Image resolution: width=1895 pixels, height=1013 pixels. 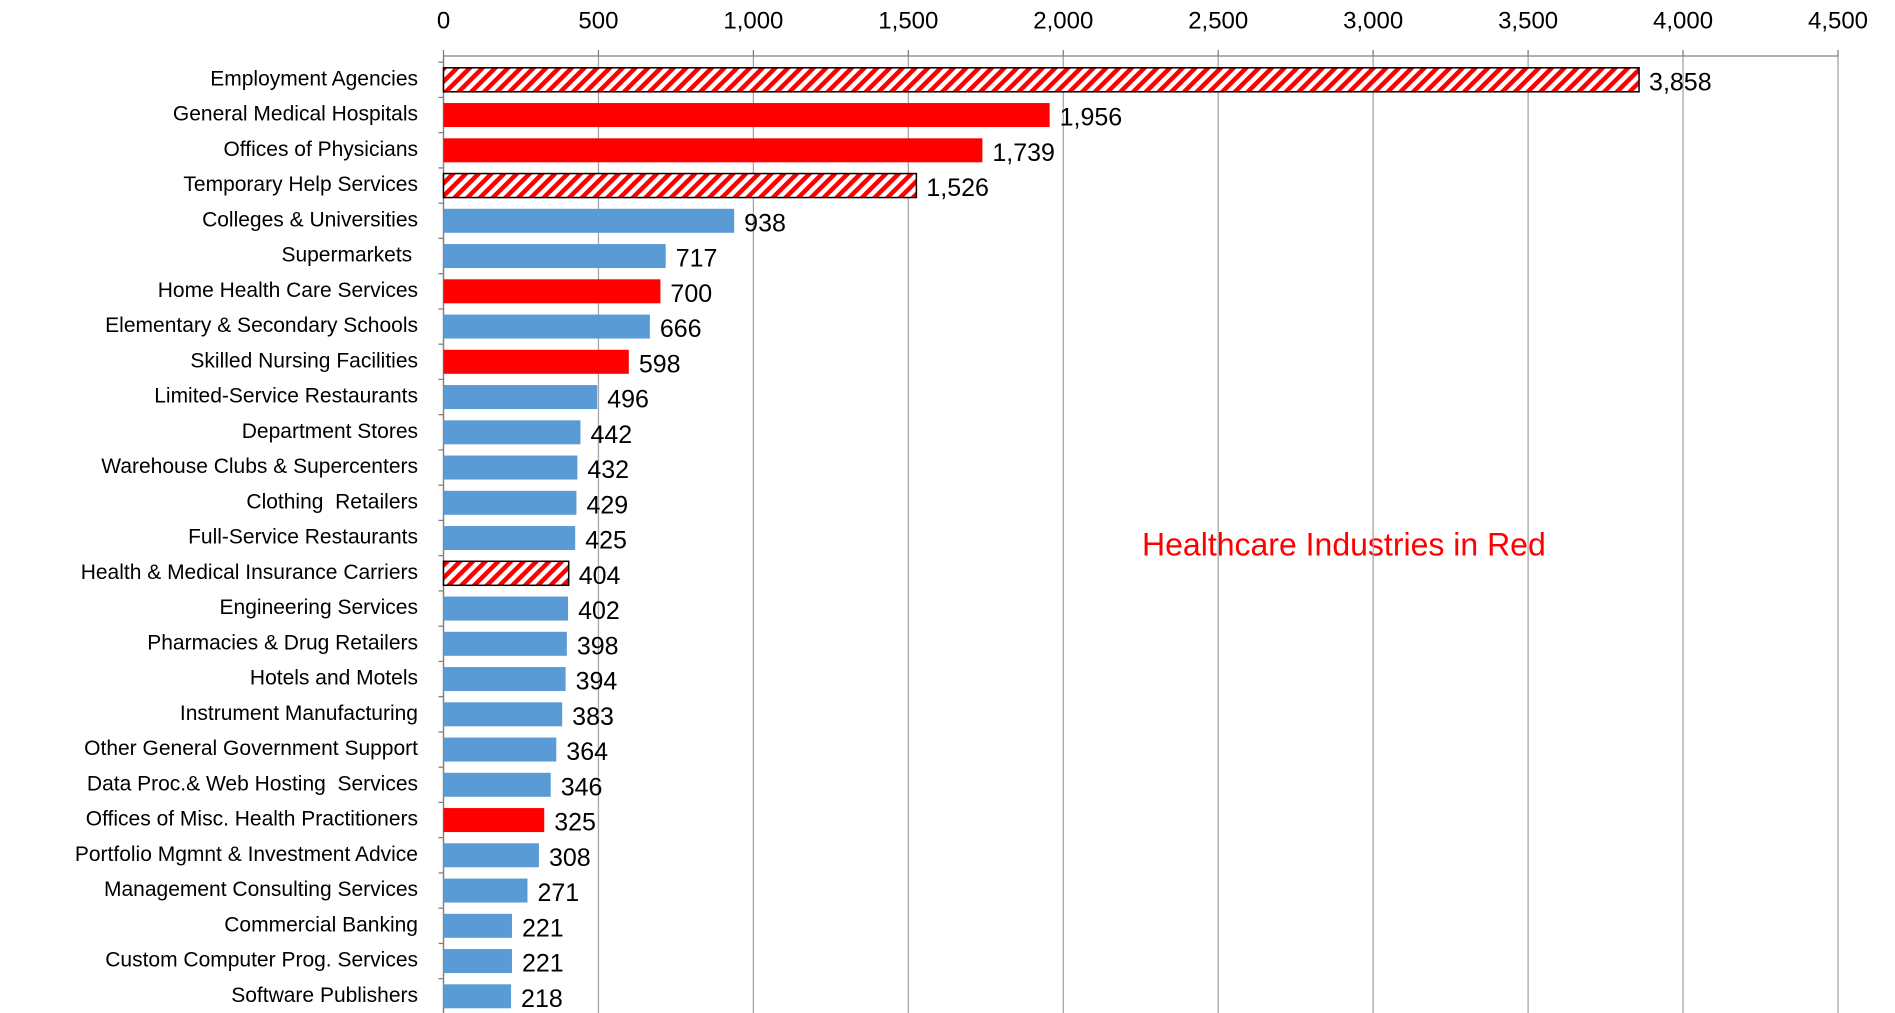 What do you see at coordinates (697, 259) in the screenshot?
I see `value-label: 717` at bounding box center [697, 259].